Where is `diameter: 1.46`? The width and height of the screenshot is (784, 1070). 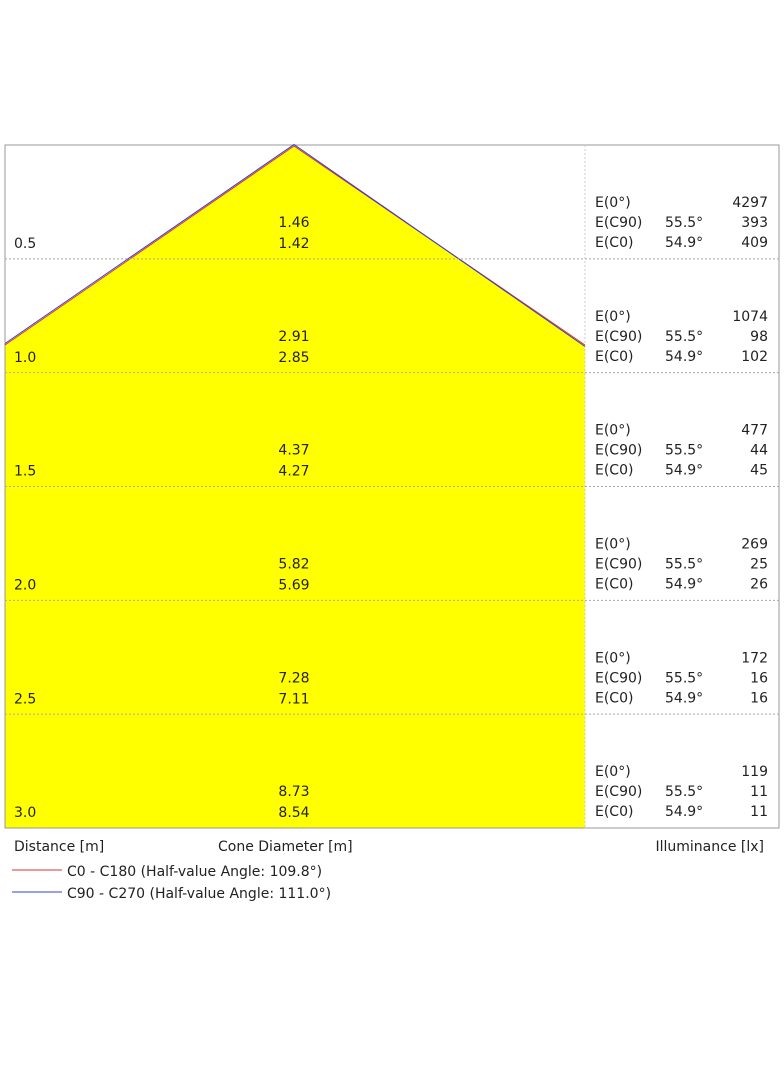 diameter: 1.46 is located at coordinates (293, 223).